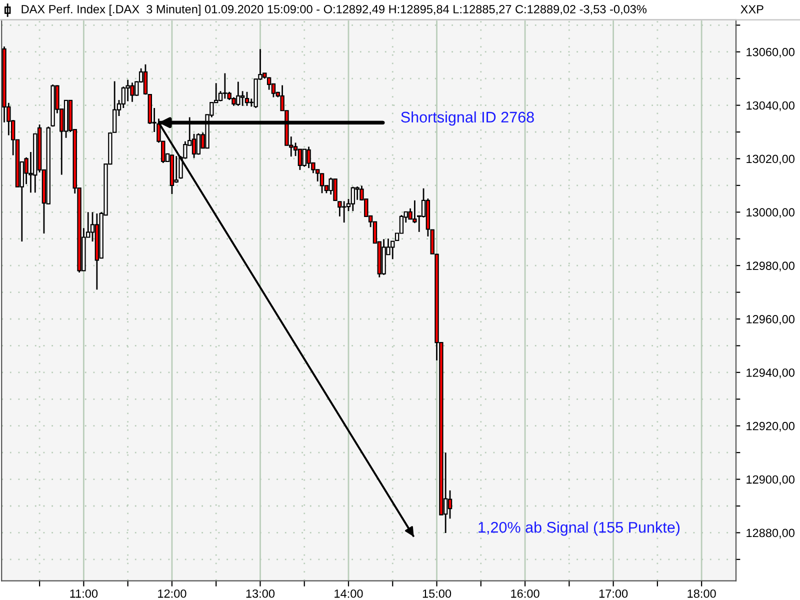 This screenshot has width=800, height=600. Describe the element at coordinates (770, 53) in the screenshot. I see `y-tick-label: 13060,00` at that location.